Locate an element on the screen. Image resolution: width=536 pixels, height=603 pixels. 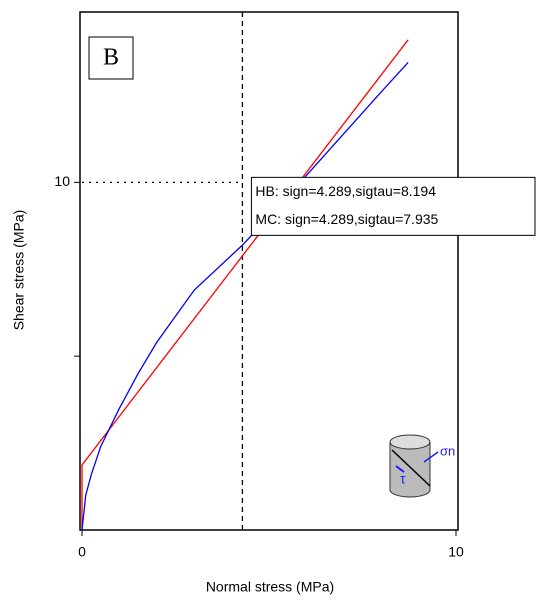
y-tick-label: 10 is located at coordinates (62, 181).